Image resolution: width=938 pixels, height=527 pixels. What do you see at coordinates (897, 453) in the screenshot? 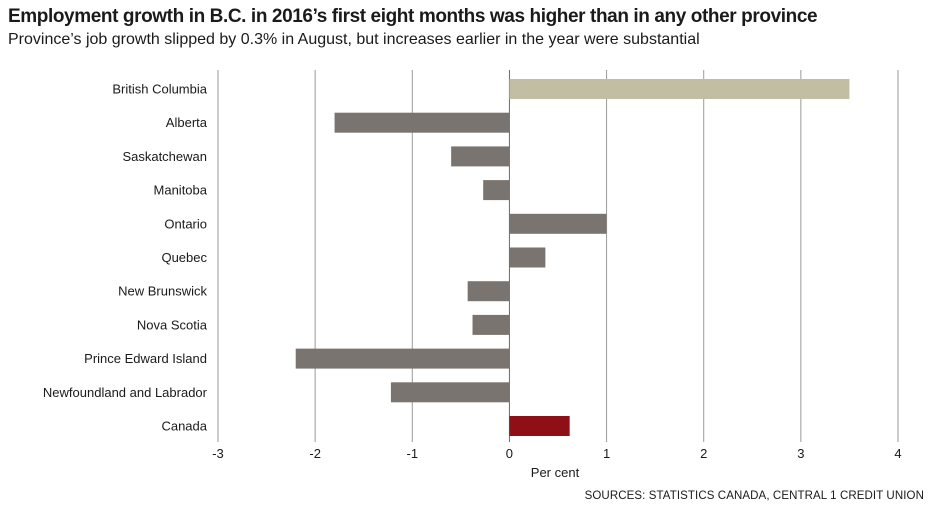
I see `x-tick-label: 4` at bounding box center [897, 453].